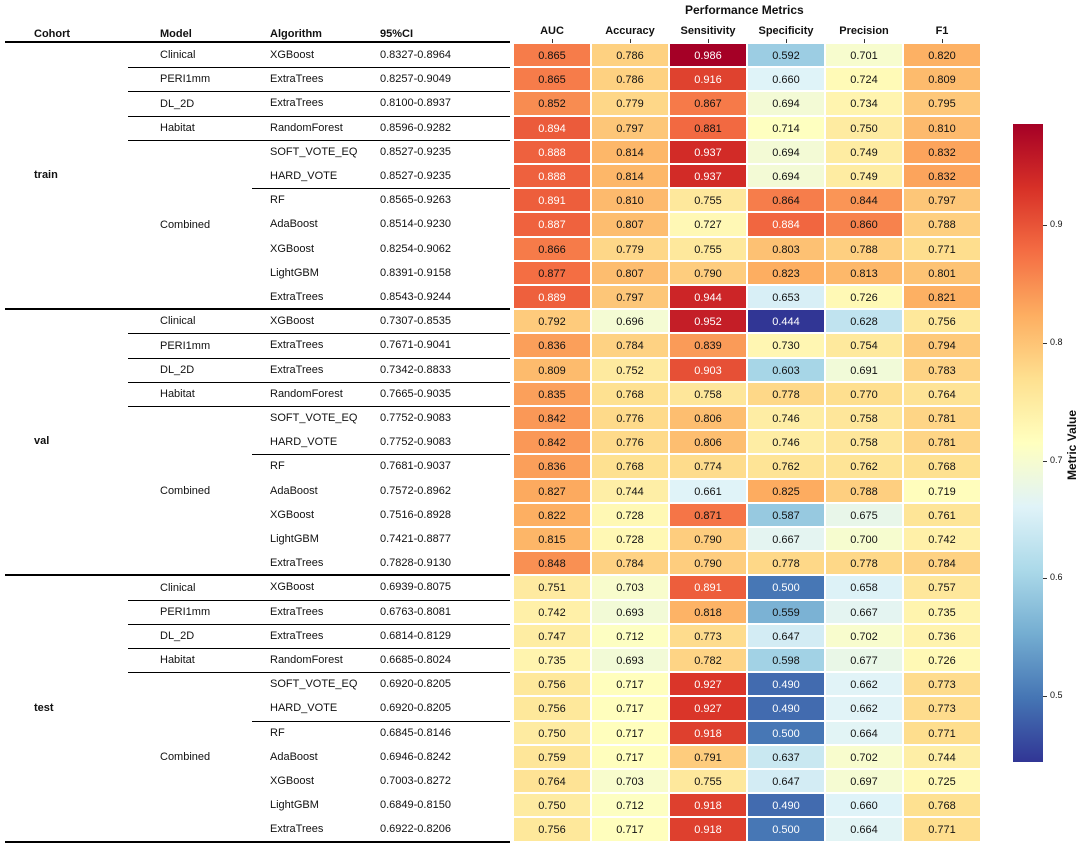  What do you see at coordinates (786, 539) in the screenshot?
I see `heatmap-cell: 0.667` at bounding box center [786, 539].